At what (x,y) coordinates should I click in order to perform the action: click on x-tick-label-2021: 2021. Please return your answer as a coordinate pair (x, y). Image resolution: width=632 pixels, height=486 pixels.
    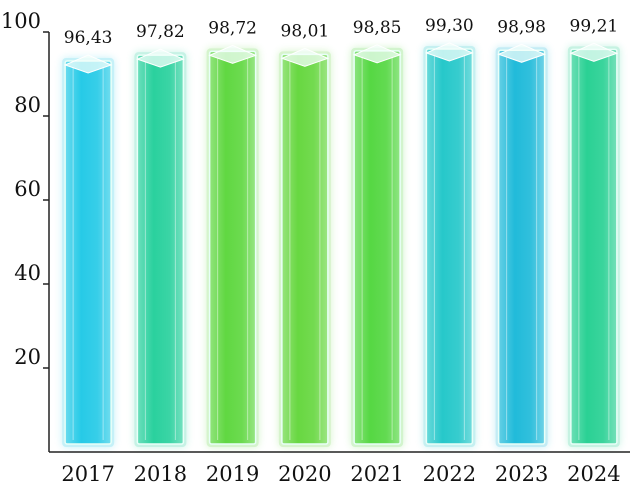
    Looking at the image, I should click on (376, 474).